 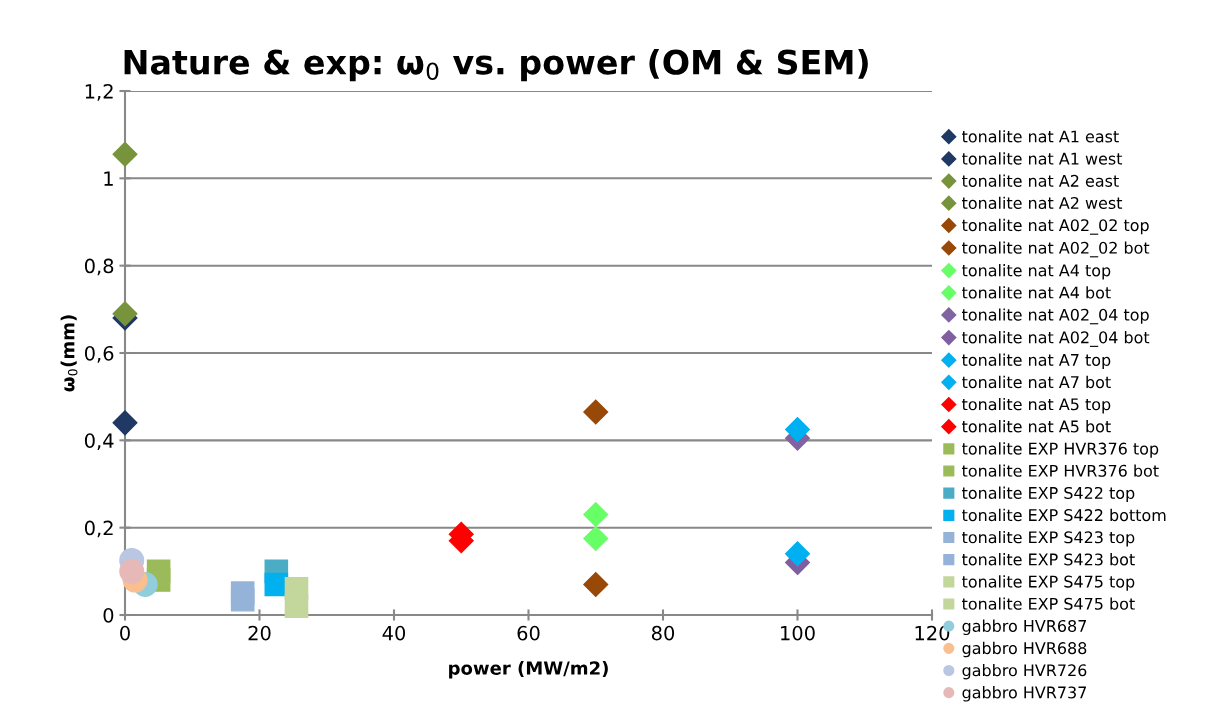 I want to click on legend-label: tonalite nat A5 top, so click(x=1036, y=405).